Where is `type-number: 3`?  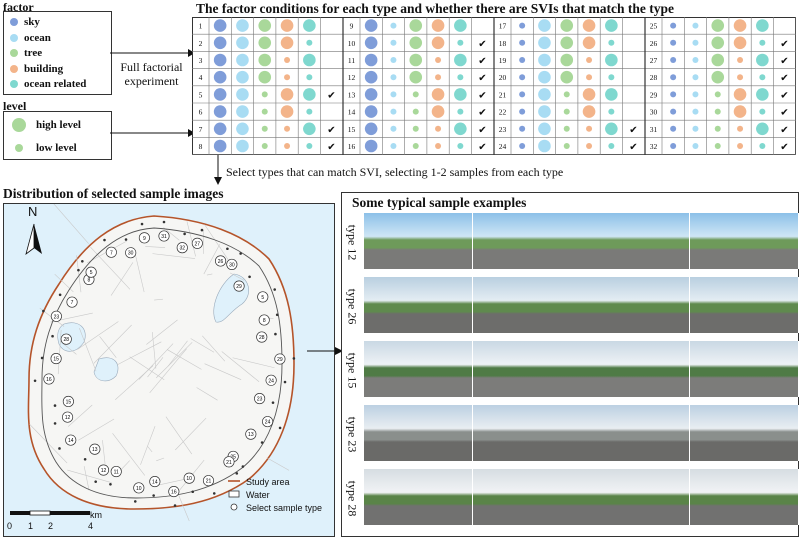 type-number: 3 is located at coordinates (201, 60).